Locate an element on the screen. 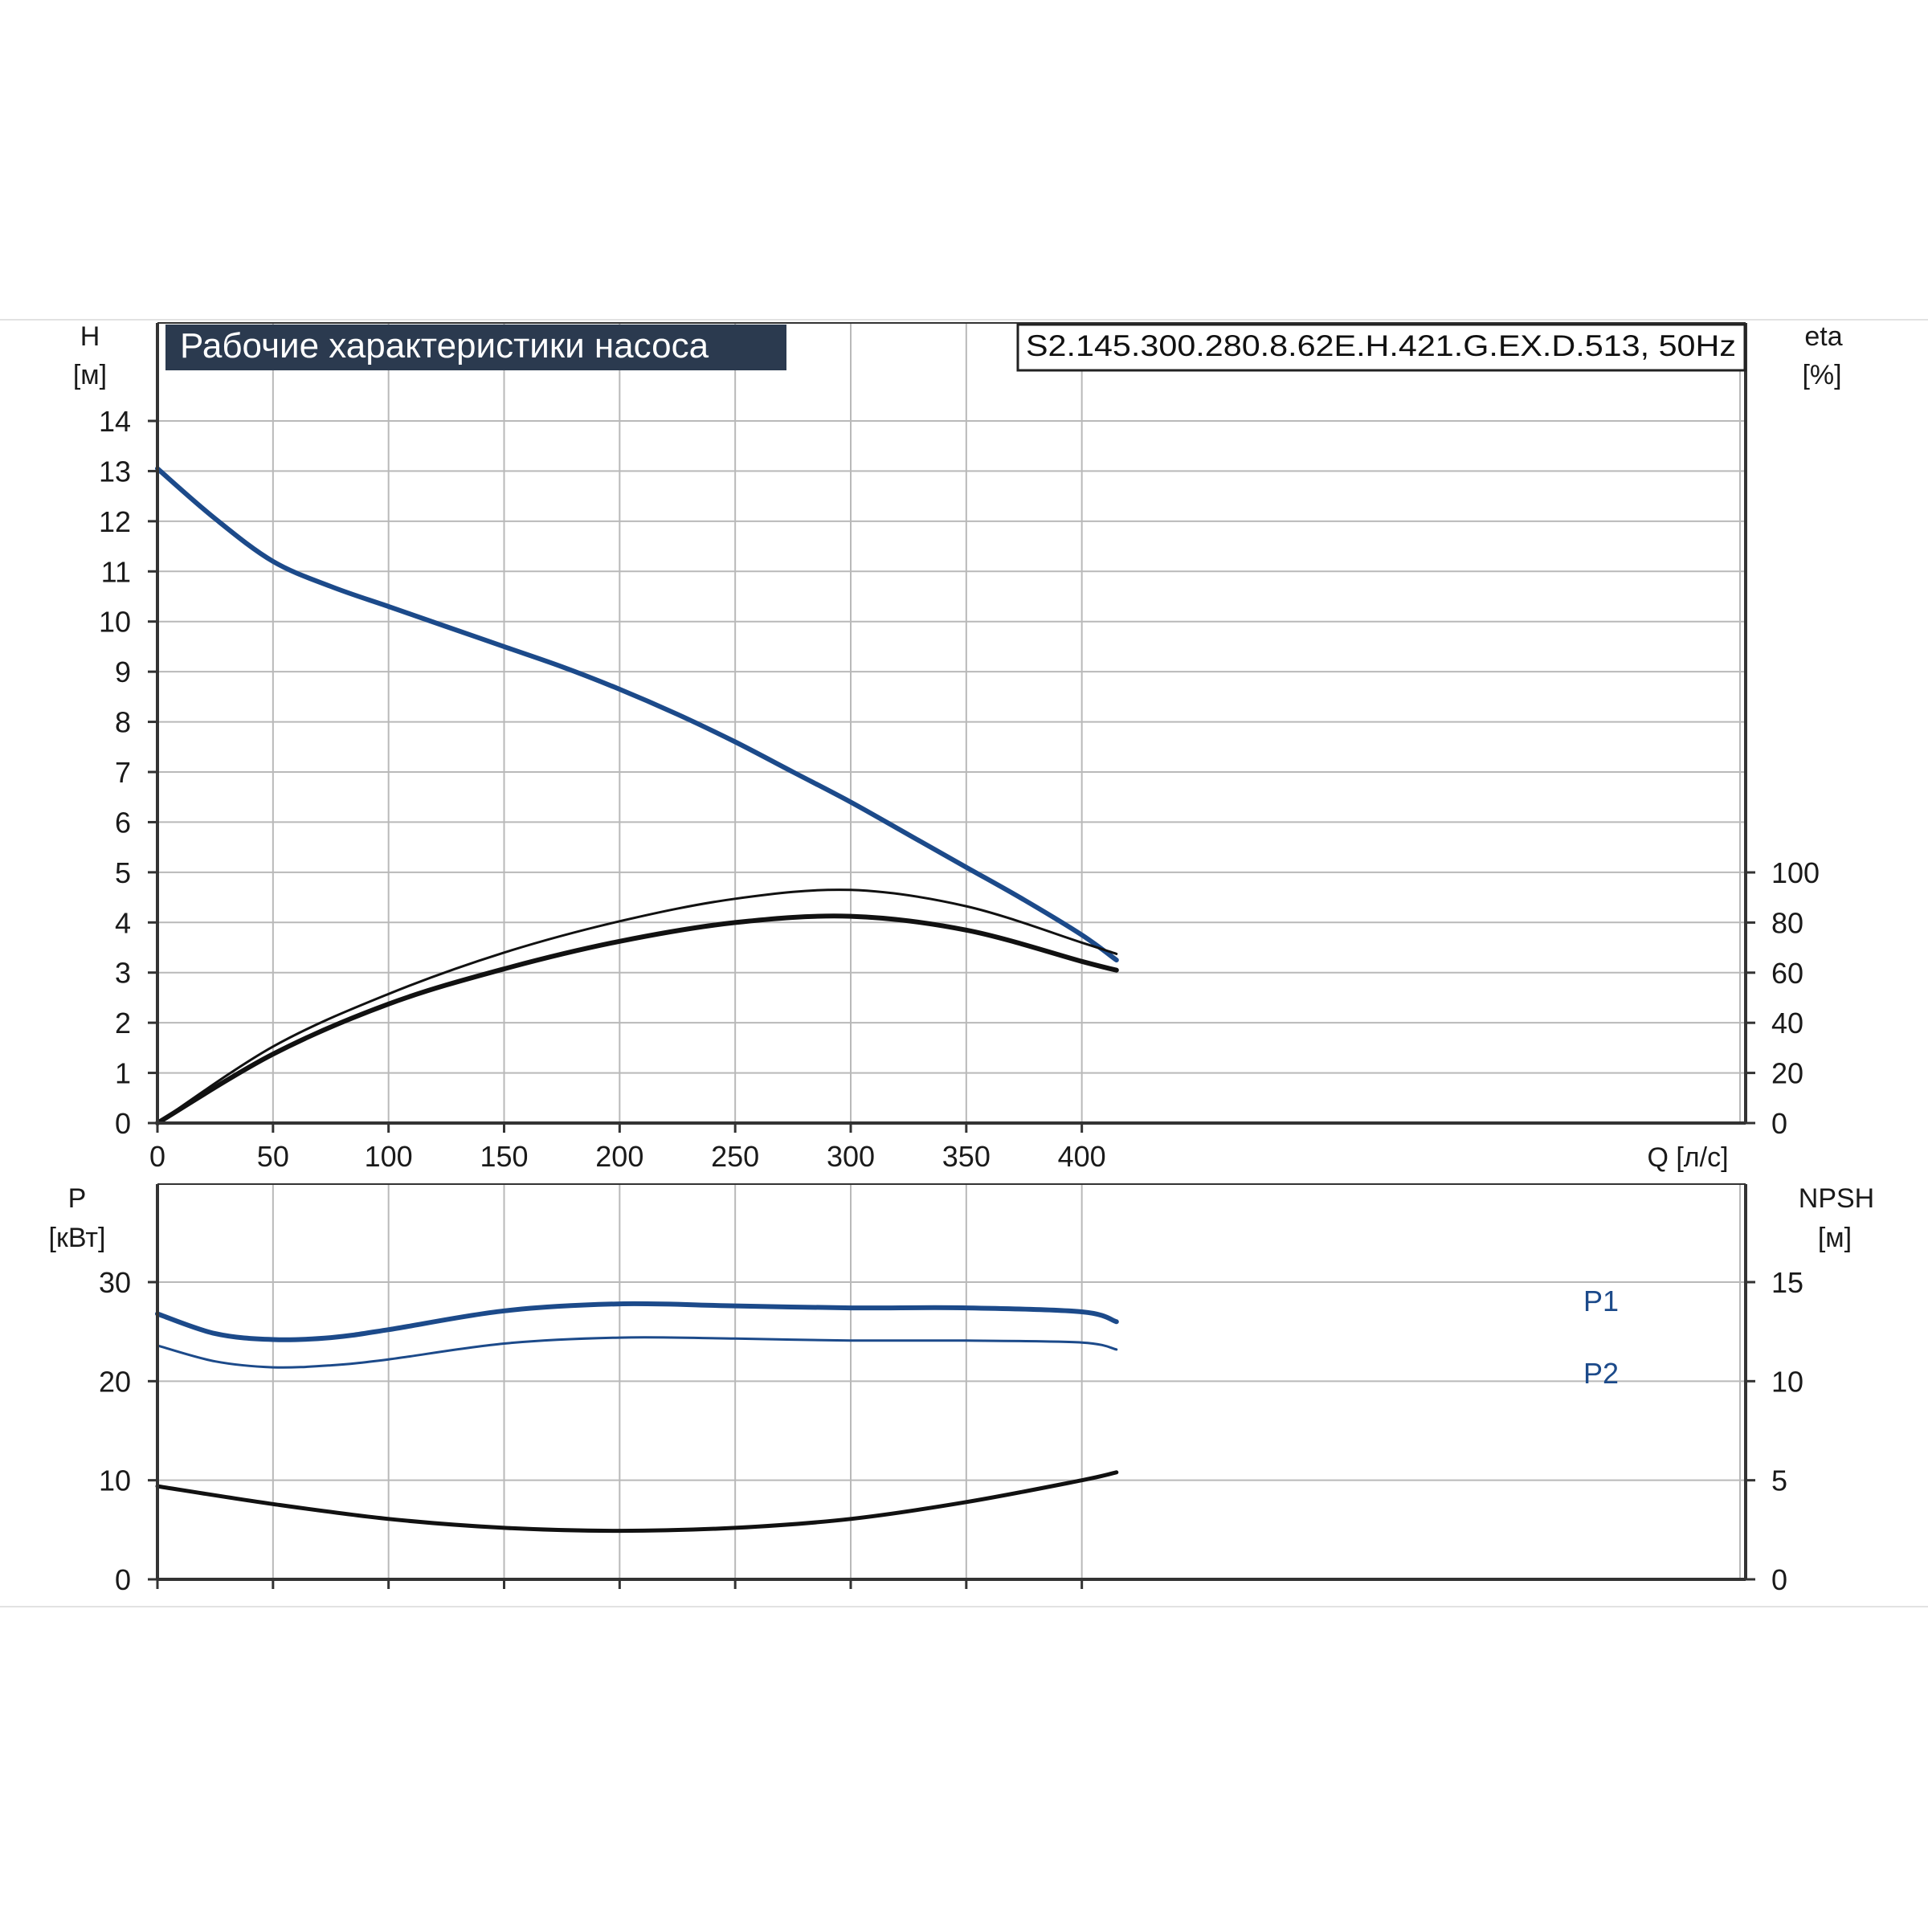 The image size is (1928, 1932). bottom-right-axis-unit: [м] is located at coordinates (1835, 1238).